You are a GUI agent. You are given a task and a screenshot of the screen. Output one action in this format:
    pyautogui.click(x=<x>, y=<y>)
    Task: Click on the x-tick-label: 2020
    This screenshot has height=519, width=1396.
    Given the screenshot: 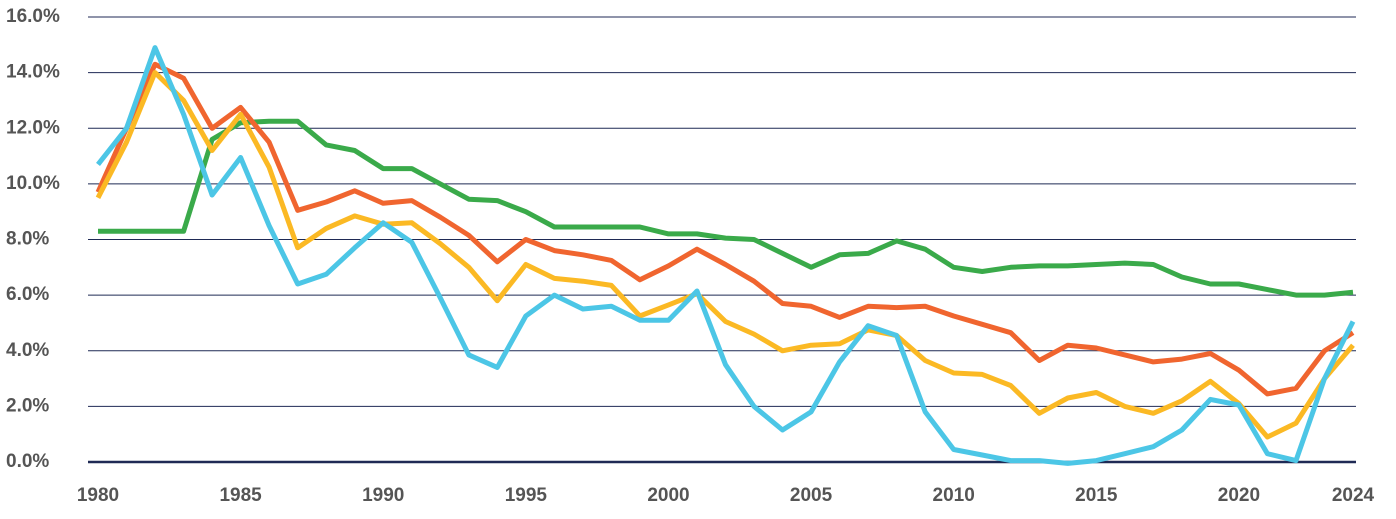 What is the action you would take?
    pyautogui.click(x=1239, y=495)
    